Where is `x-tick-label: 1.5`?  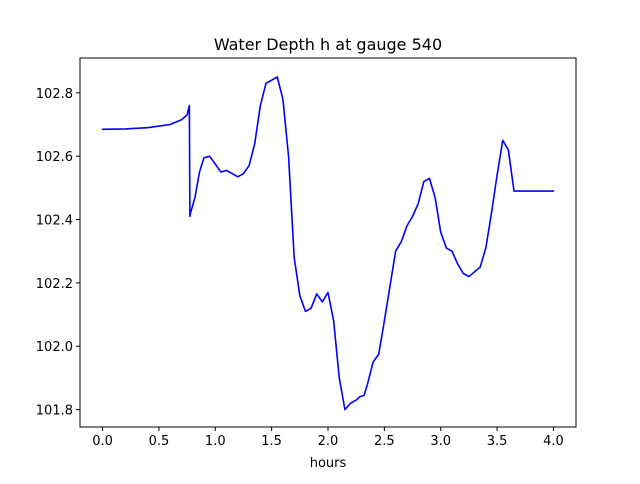
x-tick-label: 1.5 is located at coordinates (271, 441).